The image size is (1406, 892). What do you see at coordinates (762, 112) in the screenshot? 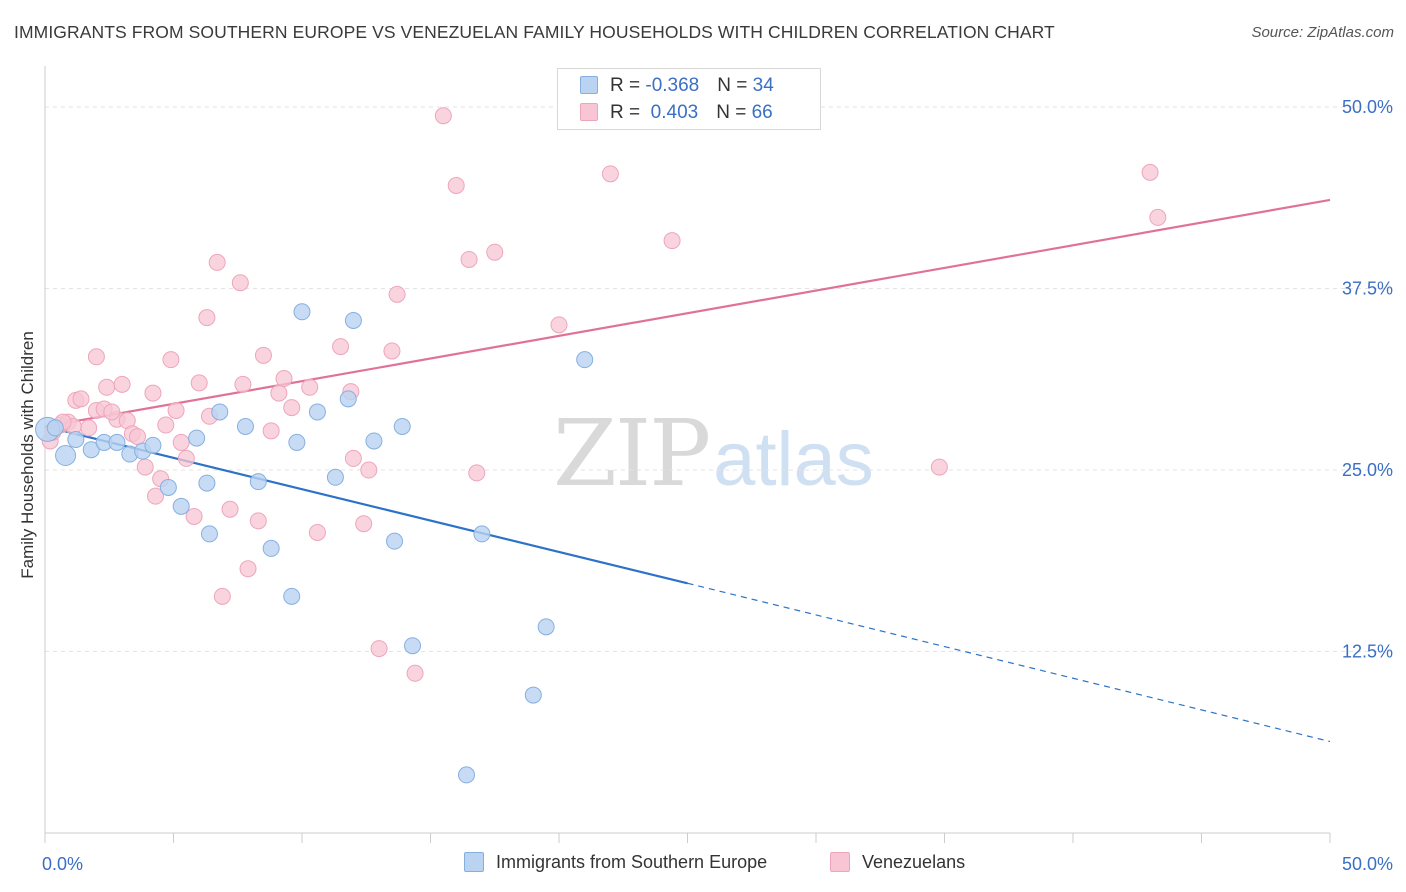
I see `legend-n-value: 66` at bounding box center [762, 112].